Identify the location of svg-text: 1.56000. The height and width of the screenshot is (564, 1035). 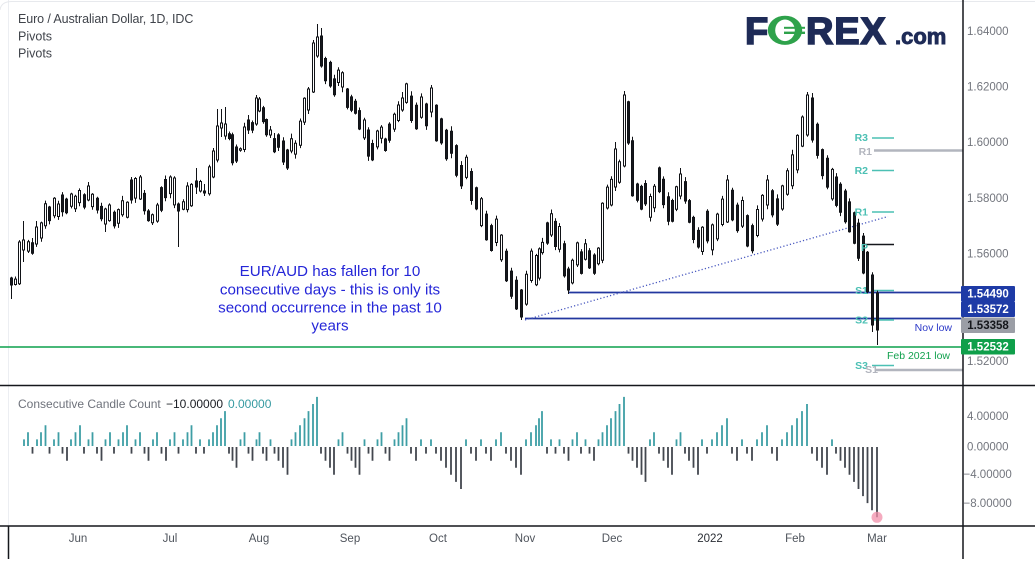
(988, 255).